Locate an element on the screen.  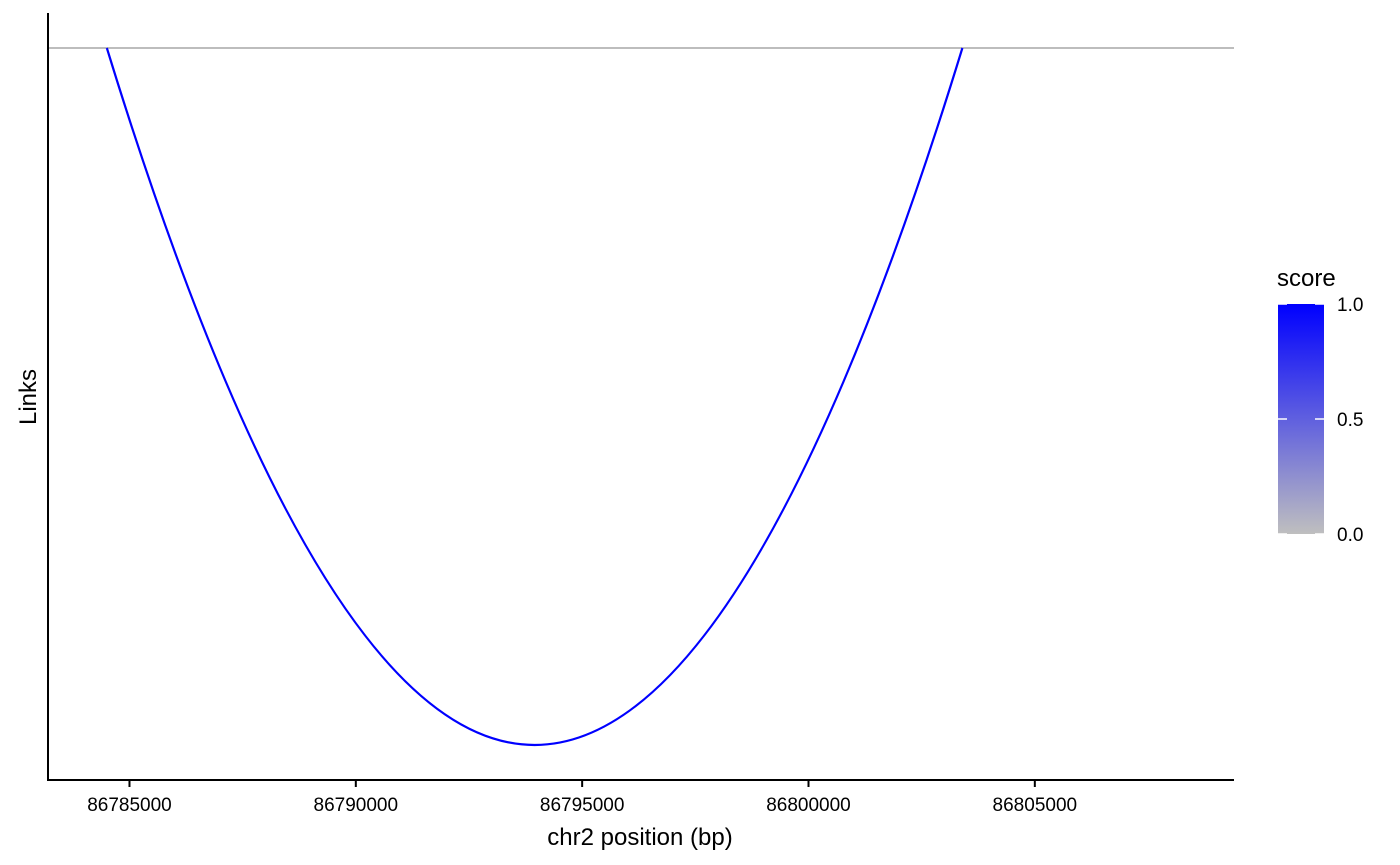
x-tick-label: 86790000 is located at coordinates (356, 805).